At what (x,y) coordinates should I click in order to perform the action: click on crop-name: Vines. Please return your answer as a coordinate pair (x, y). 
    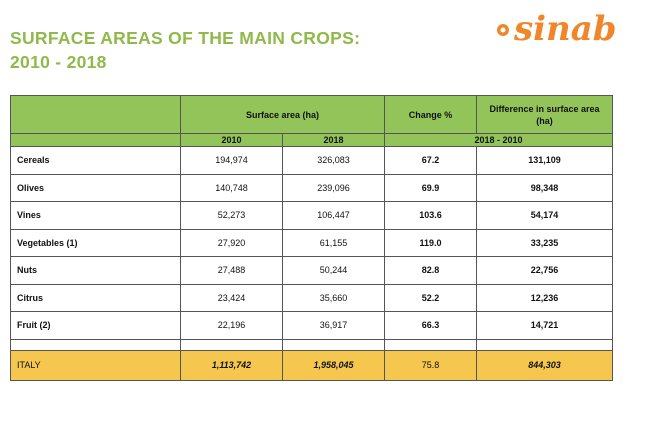
    Looking at the image, I should click on (95, 215).